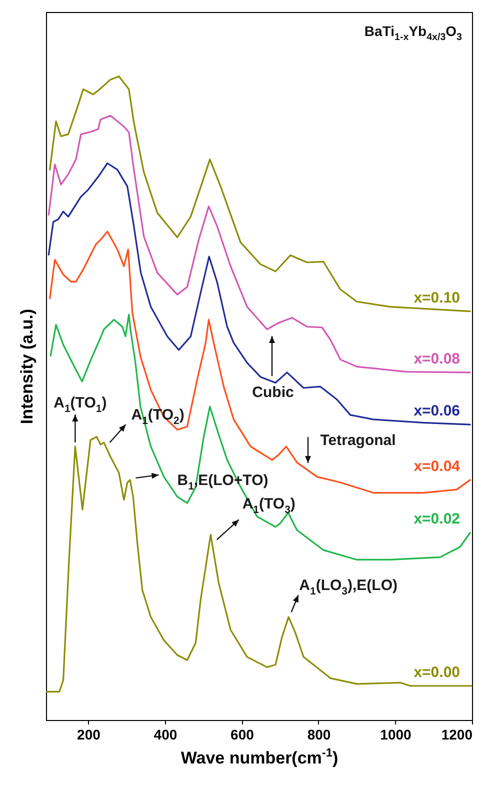 The image size is (491, 789). What do you see at coordinates (358, 440) in the screenshot?
I see `annotation: Tetragonal` at bounding box center [358, 440].